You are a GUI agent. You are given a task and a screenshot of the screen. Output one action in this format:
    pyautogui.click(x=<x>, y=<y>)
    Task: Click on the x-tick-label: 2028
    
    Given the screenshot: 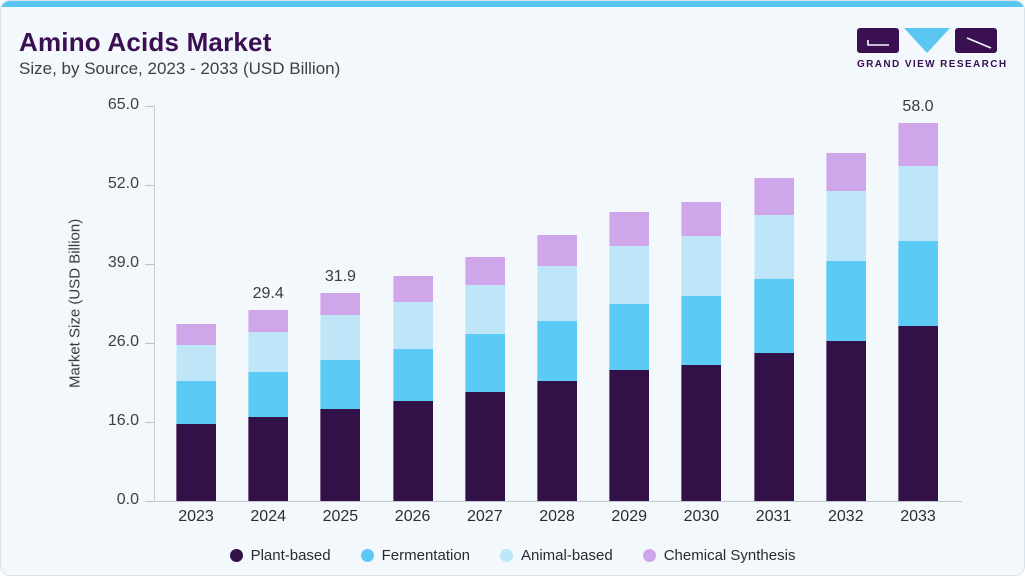 What is the action you would take?
    pyautogui.click(x=557, y=516)
    